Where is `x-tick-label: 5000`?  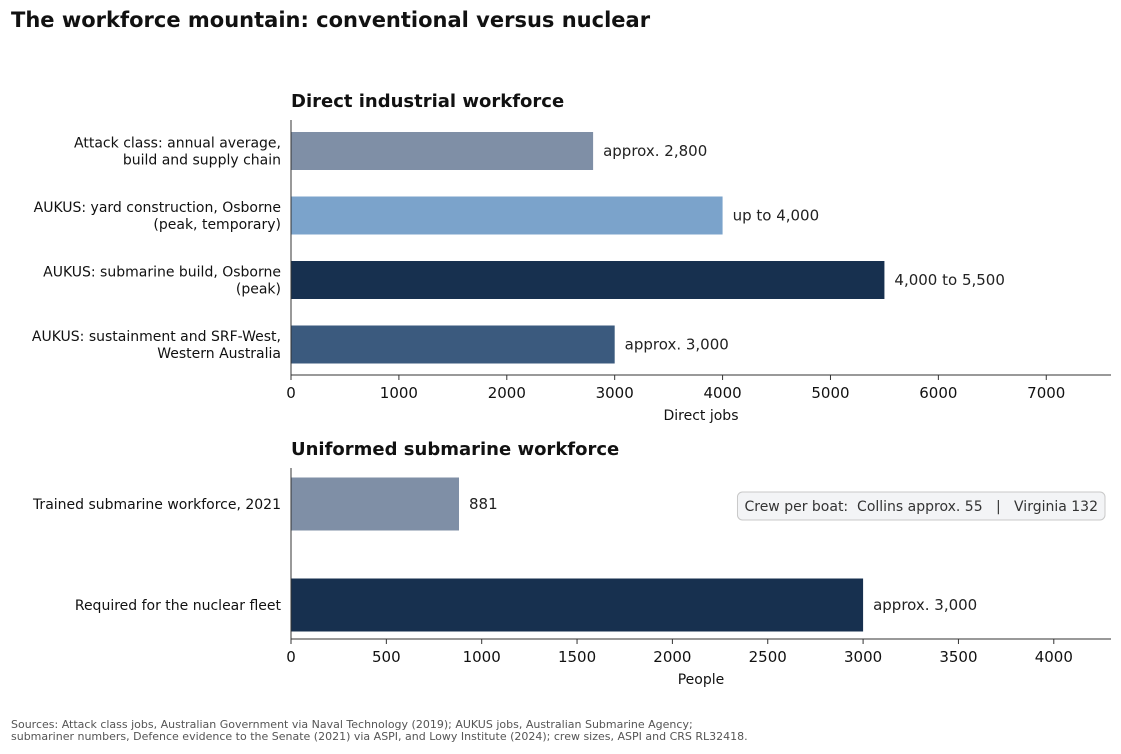
x-tick-label: 5000 is located at coordinates (830, 393).